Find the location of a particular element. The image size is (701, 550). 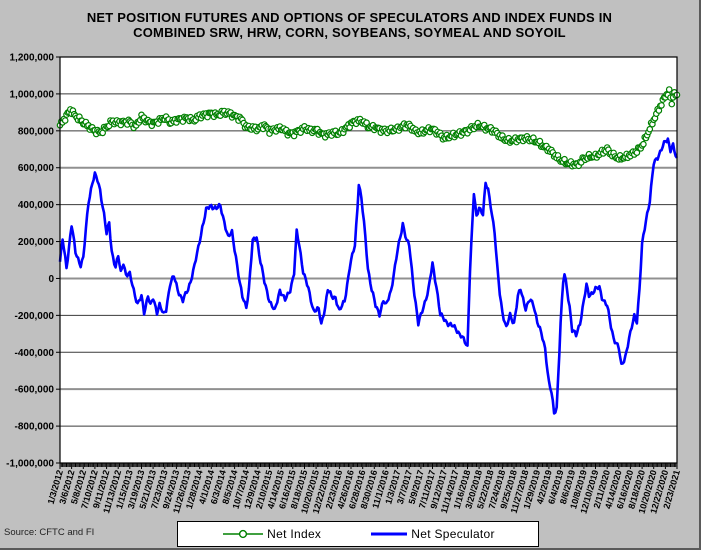

series-net-index is located at coordinates (368, 128).